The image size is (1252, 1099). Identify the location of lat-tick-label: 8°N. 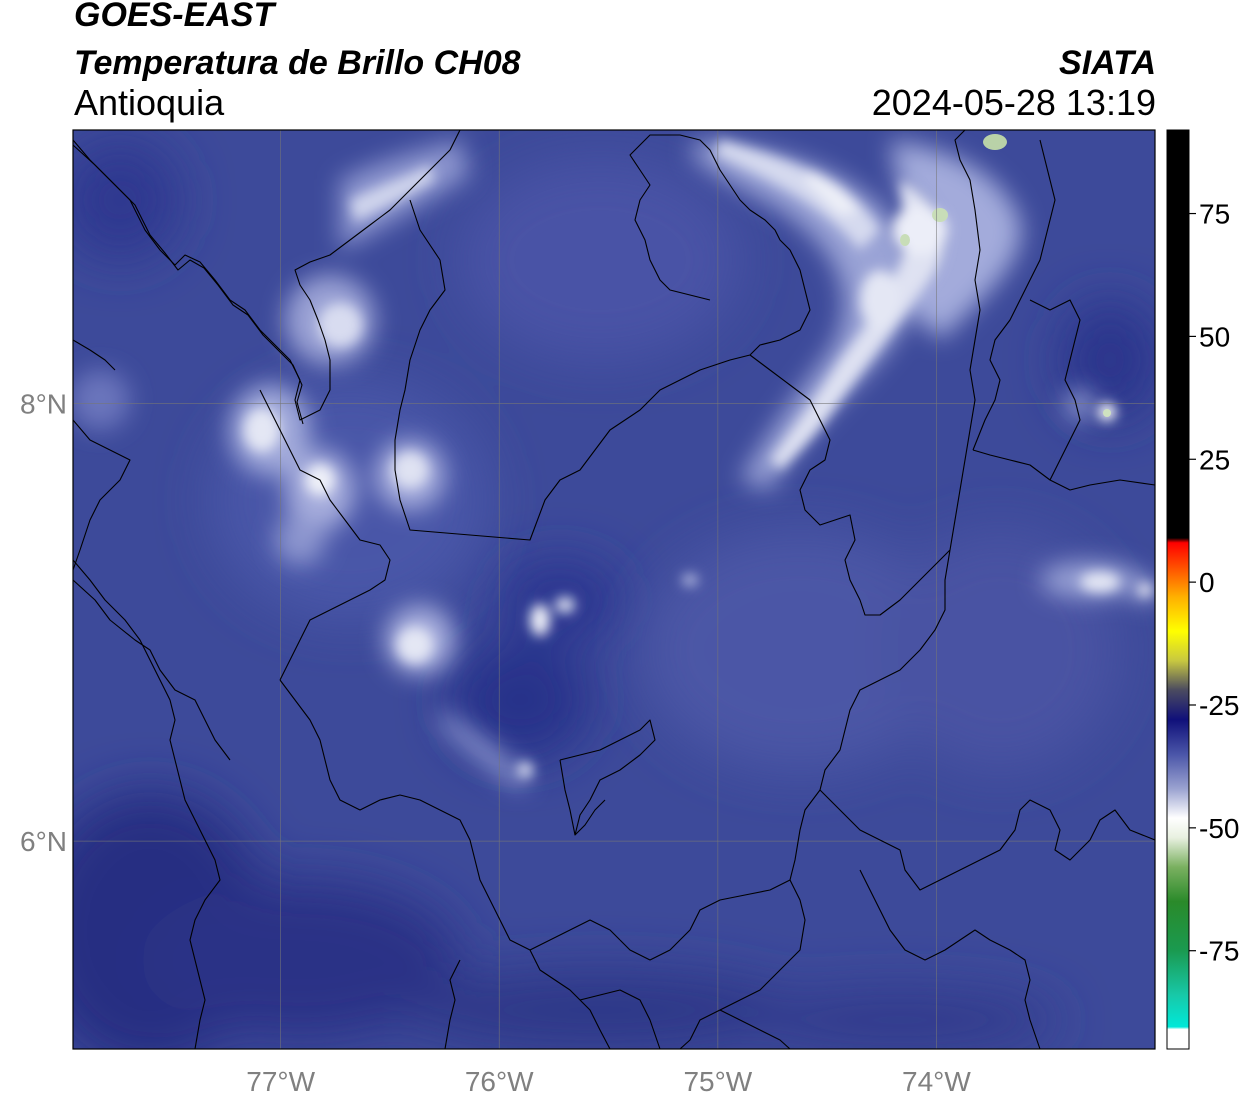
(43, 404).